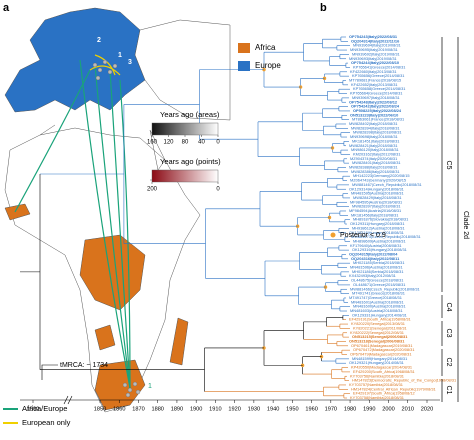 The width and height of the screenshot is (474, 440). What do you see at coordinates (179, 341) in the screenshot?
I see `madagascar` at bounding box center [179, 341].